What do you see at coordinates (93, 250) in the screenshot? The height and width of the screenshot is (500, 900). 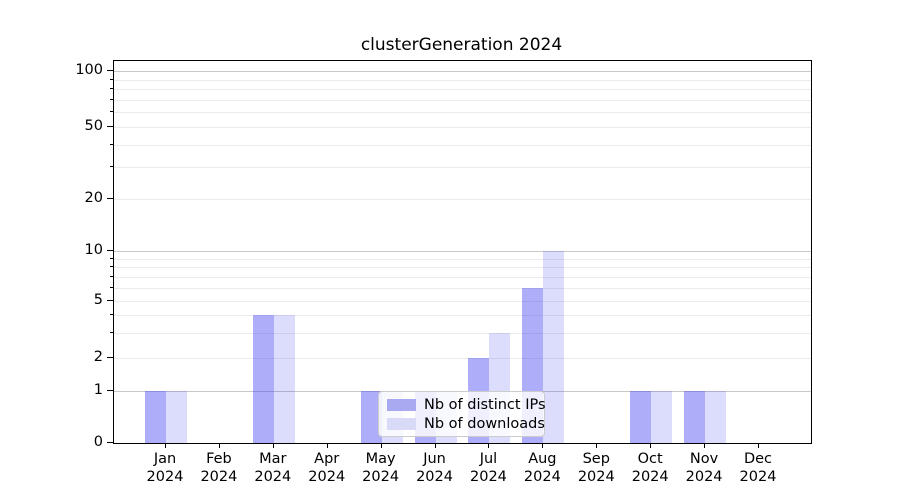 I see `y-axis-label: 10` at bounding box center [93, 250].